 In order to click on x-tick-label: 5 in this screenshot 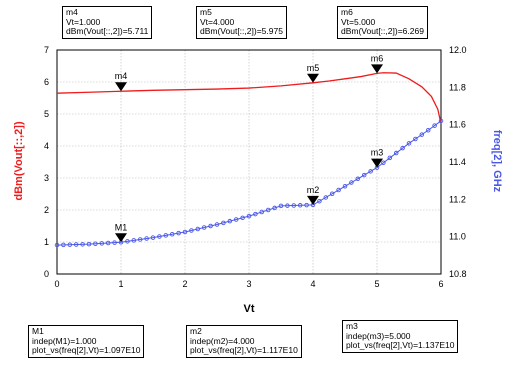, I will do `click(376, 284)`.